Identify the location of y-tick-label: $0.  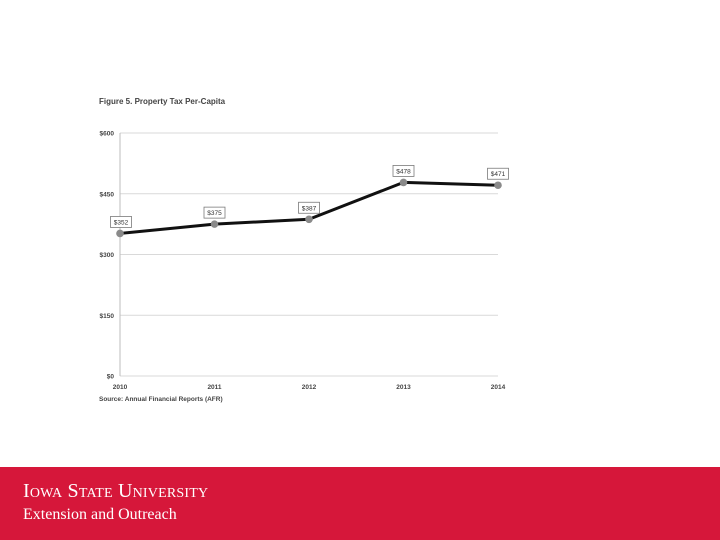
(111, 377).